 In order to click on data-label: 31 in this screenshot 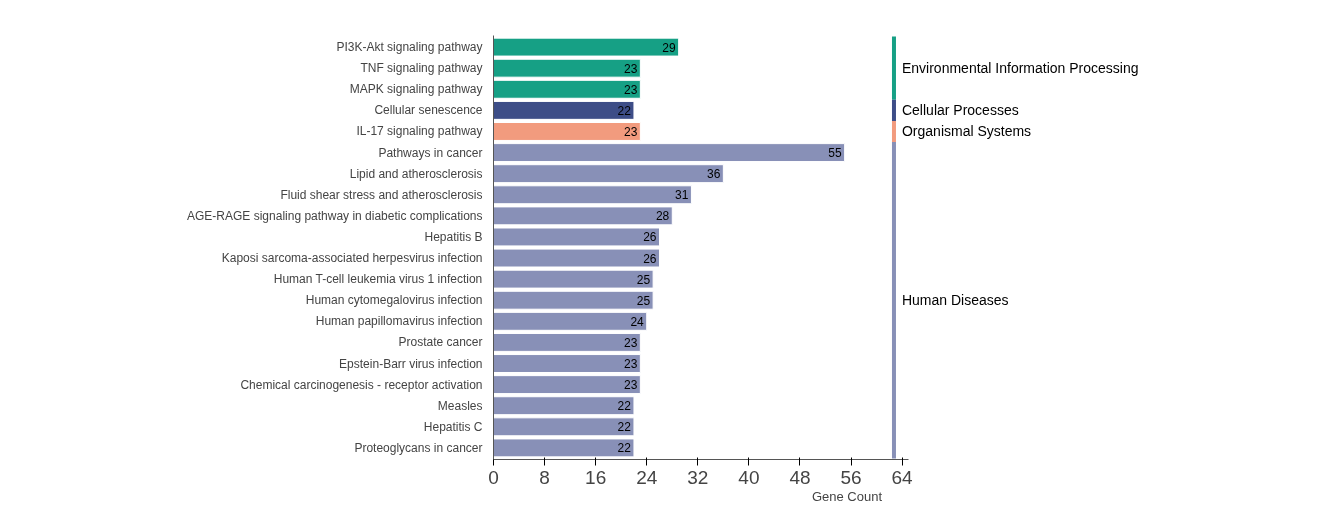, I will do `click(682, 195)`.